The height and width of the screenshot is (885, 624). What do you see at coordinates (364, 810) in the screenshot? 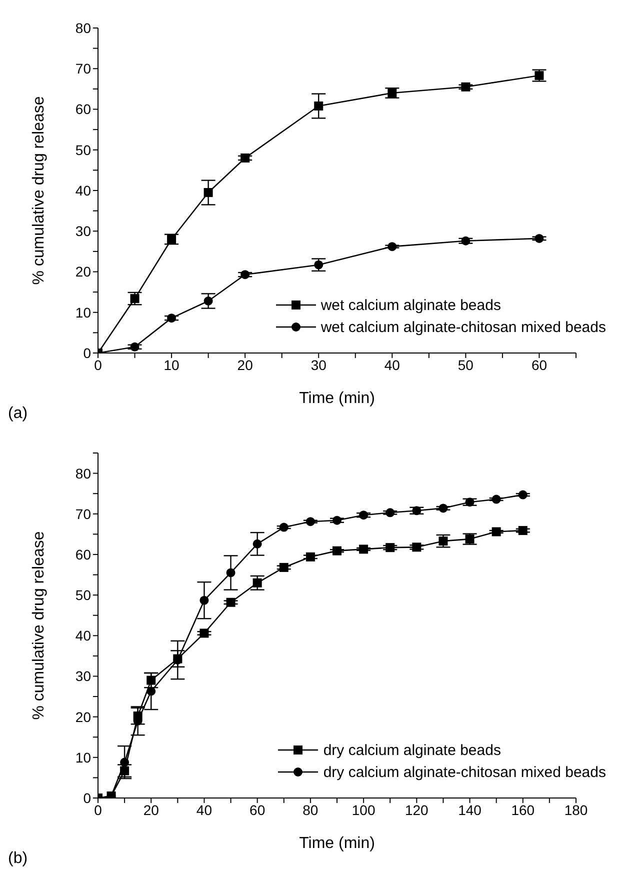
I see `x-tick-label: 100` at bounding box center [364, 810].